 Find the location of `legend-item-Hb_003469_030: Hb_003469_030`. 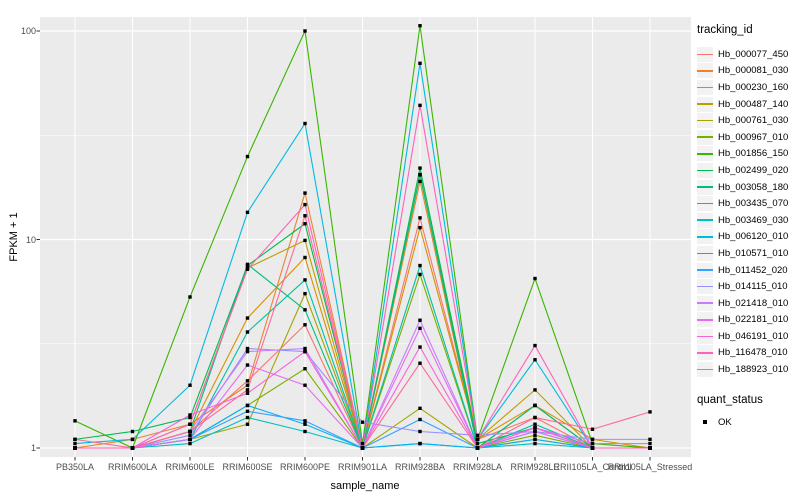

legend-item-Hb_003469_030: Hb_003469_030 is located at coordinates (747, 220).